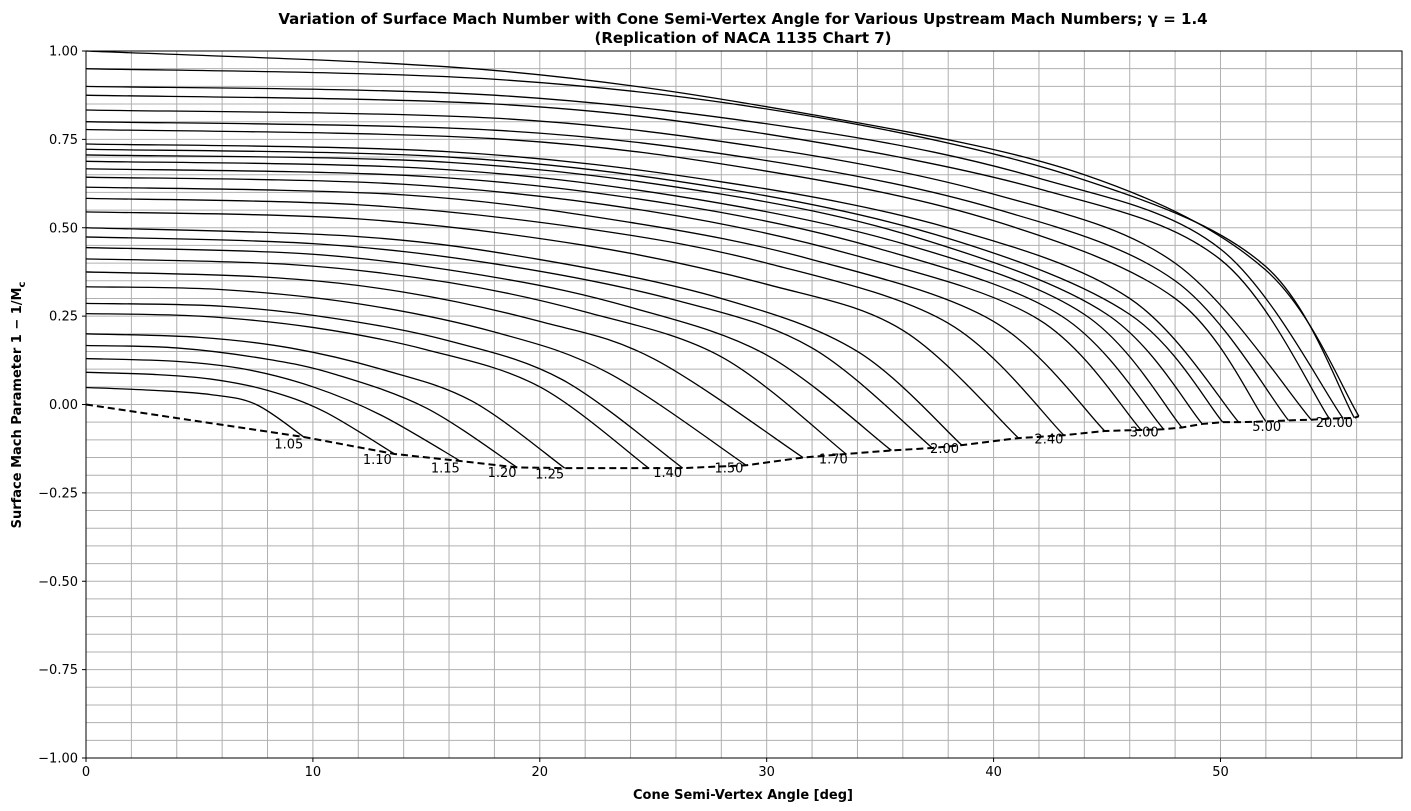 Image resolution: width=1411 pixels, height=811 pixels. Describe the element at coordinates (58, 582) in the screenshot. I see `y-tick-label: −0.50` at that location.